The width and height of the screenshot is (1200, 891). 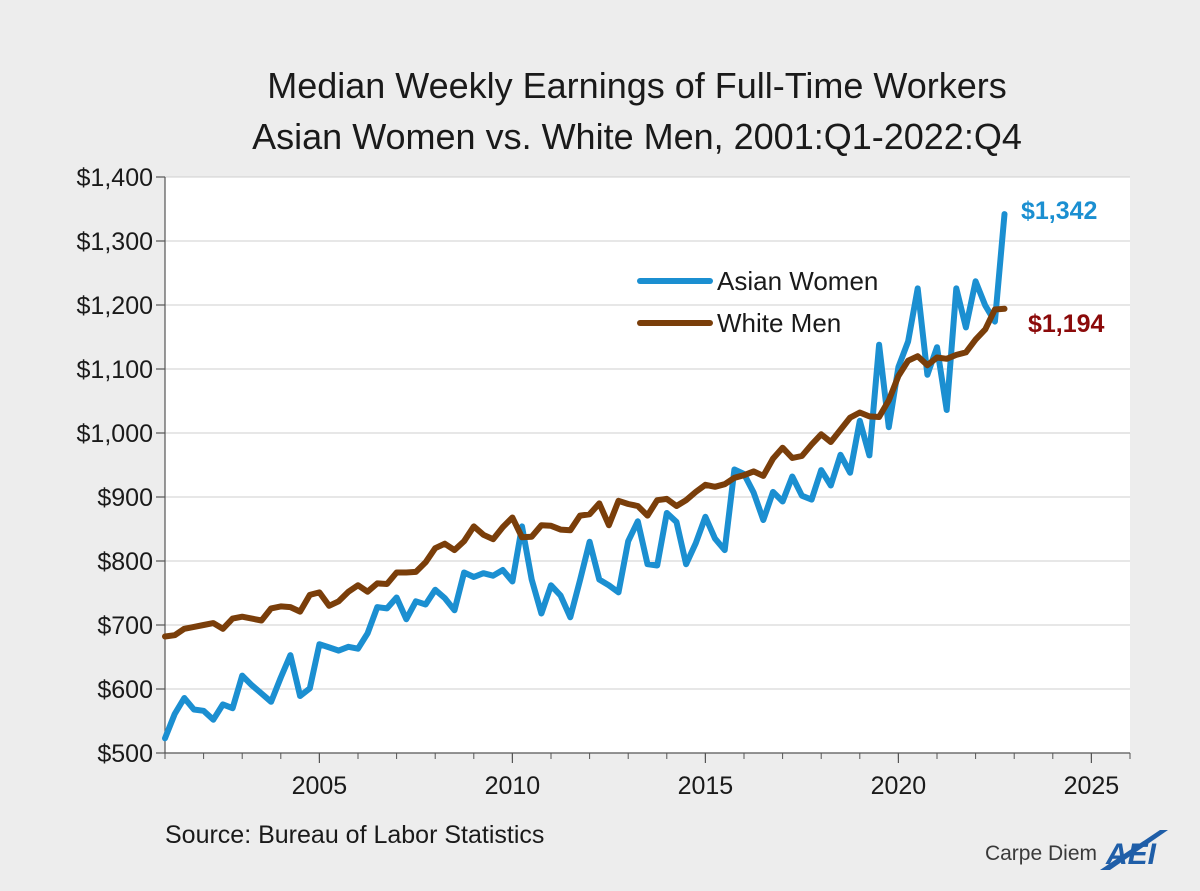 I want to click on y-tick-label-1100: $1,100, so click(x=115, y=370).